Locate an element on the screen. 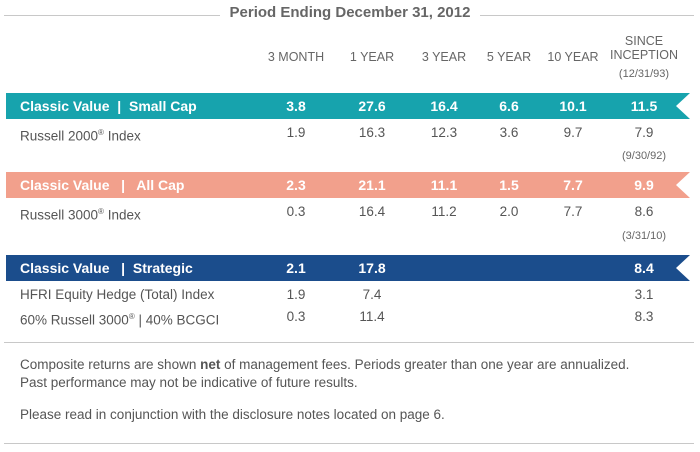  fund-value: 11.1 is located at coordinates (444, 185).